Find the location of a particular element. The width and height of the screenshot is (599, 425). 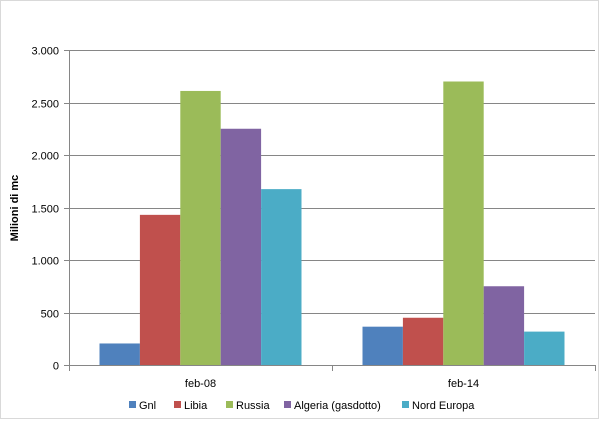

y-tick-label: 500 is located at coordinates (50, 315).